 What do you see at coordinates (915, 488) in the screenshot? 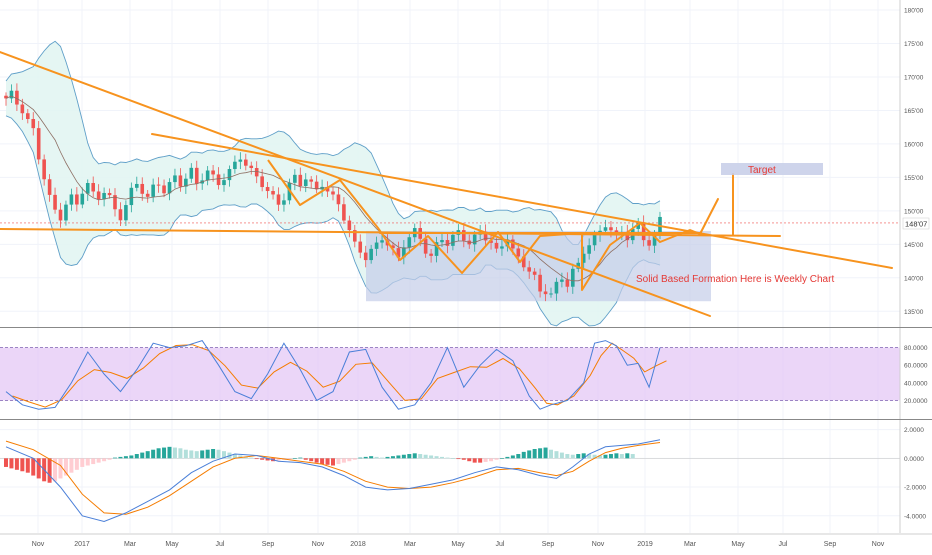
I see `macd-tick-label: -2.0000` at bounding box center [915, 488].